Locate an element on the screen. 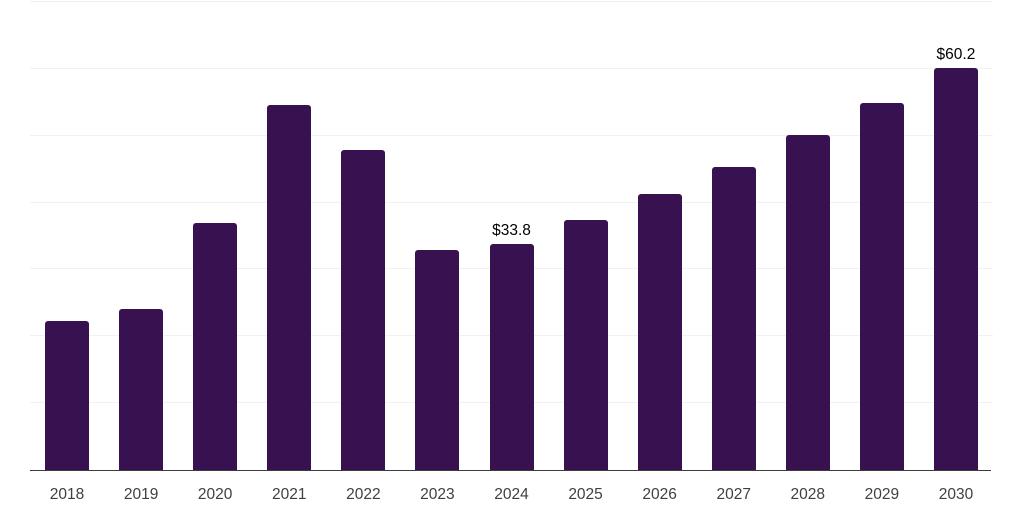 Image resolution: width=1024 pixels, height=512 pixels. x-tick-label-2027: 2027 is located at coordinates (733, 494).